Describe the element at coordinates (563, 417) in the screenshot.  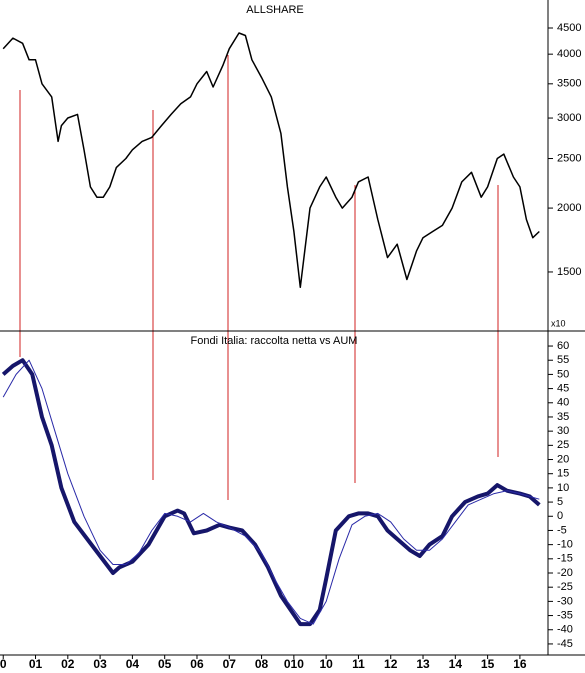
I see `y-tick-label: 35` at that location.